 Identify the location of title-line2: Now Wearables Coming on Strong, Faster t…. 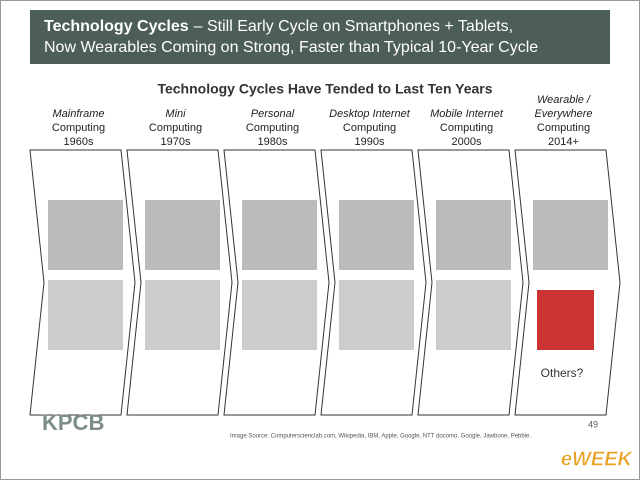
(291, 47).